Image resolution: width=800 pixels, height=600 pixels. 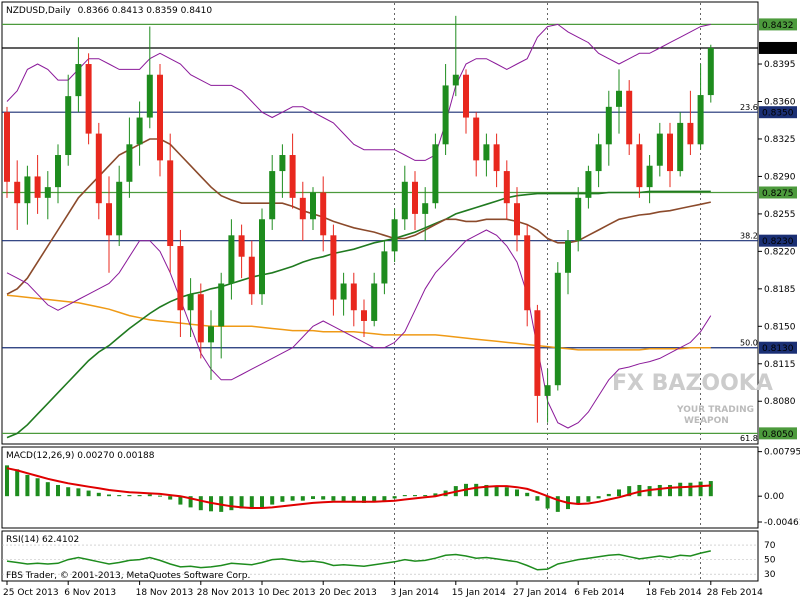 What do you see at coordinates (780, 65) in the screenshot?
I see `axis-label: 0.8395` at bounding box center [780, 65].